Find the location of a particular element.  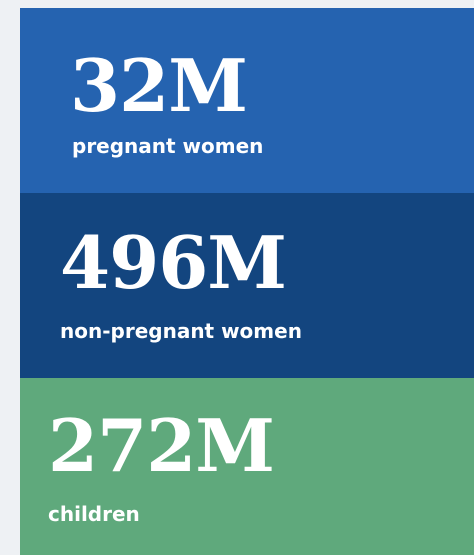

stat-value: 496M is located at coordinates (173, 262).